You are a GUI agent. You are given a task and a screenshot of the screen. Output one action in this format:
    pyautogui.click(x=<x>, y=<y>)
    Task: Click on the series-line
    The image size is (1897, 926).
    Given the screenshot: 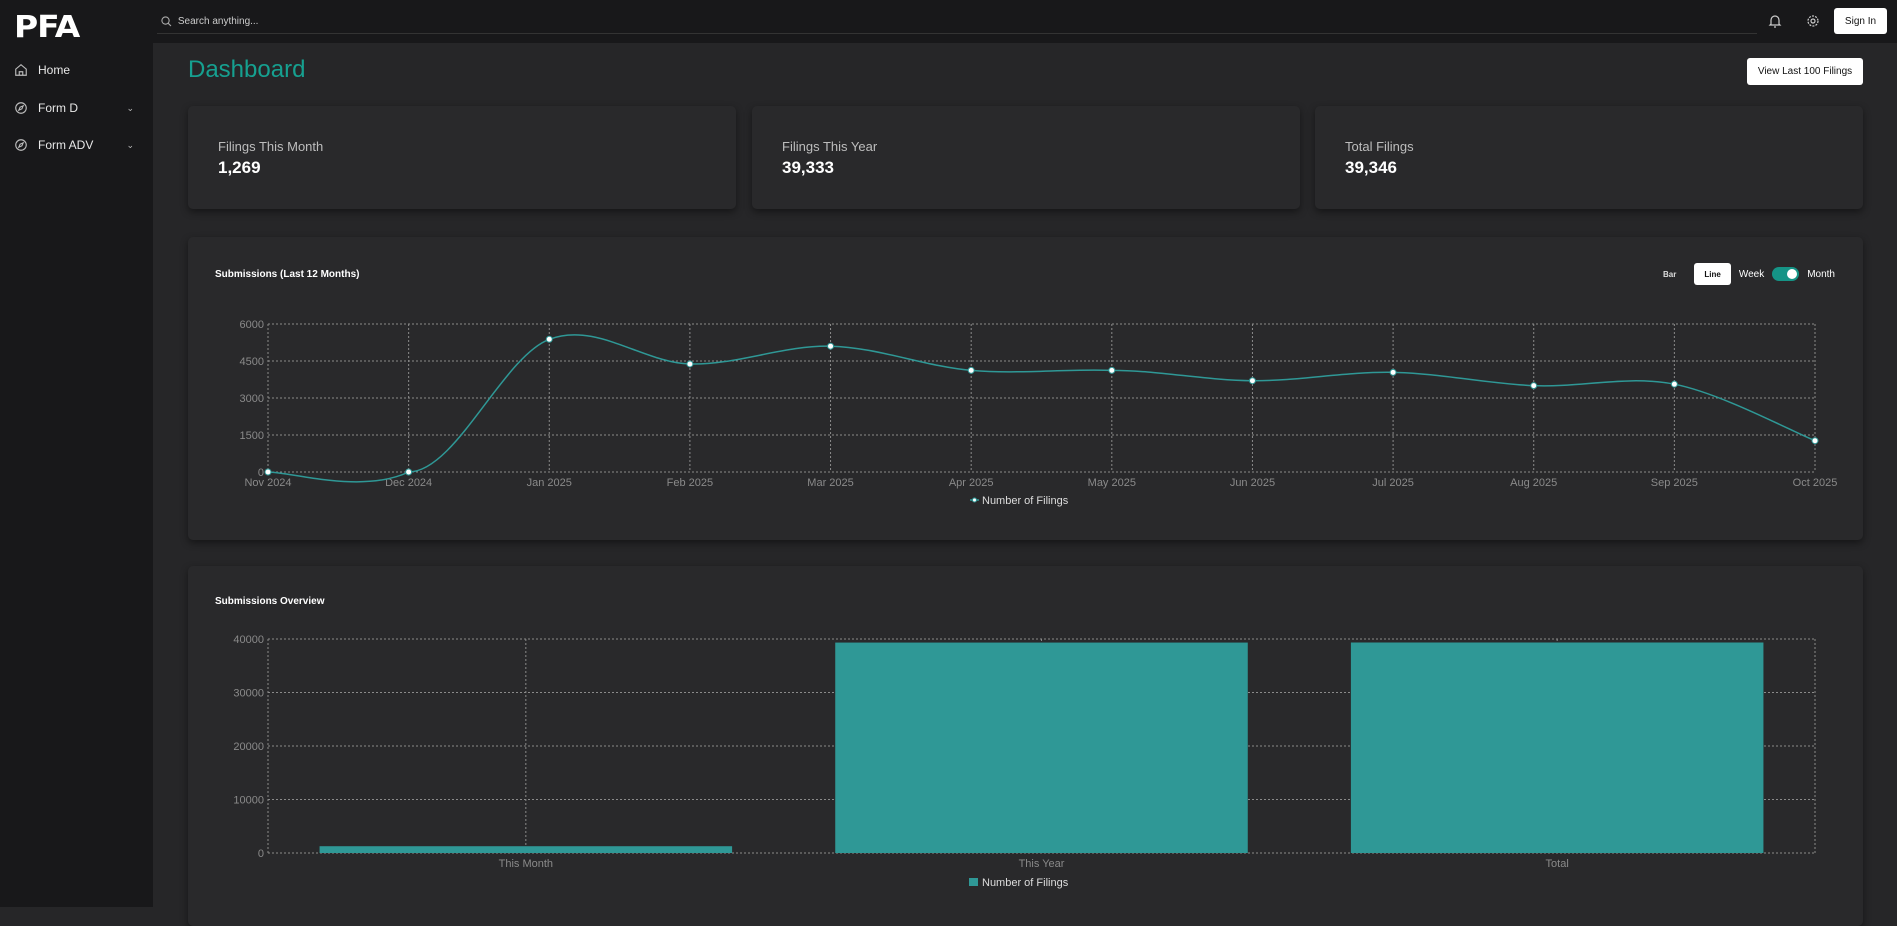 What is the action you would take?
    pyautogui.click(x=1041, y=408)
    